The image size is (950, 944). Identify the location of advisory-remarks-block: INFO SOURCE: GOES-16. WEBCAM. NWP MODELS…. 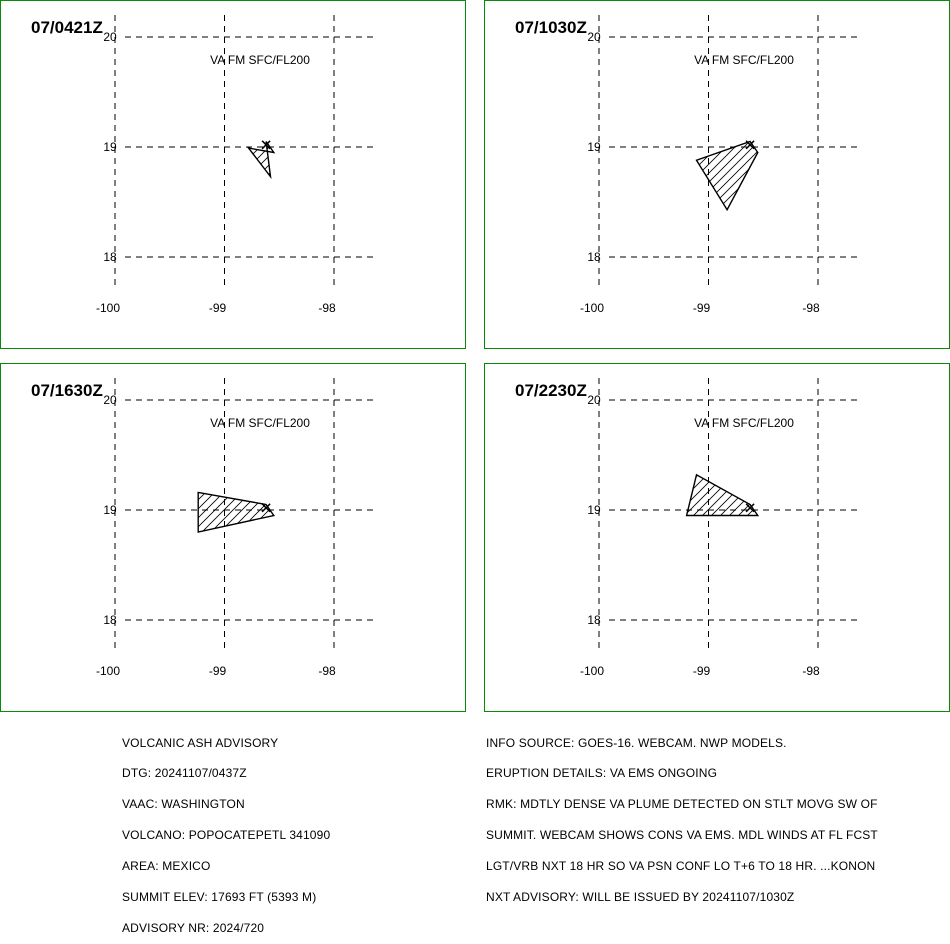
(682, 815).